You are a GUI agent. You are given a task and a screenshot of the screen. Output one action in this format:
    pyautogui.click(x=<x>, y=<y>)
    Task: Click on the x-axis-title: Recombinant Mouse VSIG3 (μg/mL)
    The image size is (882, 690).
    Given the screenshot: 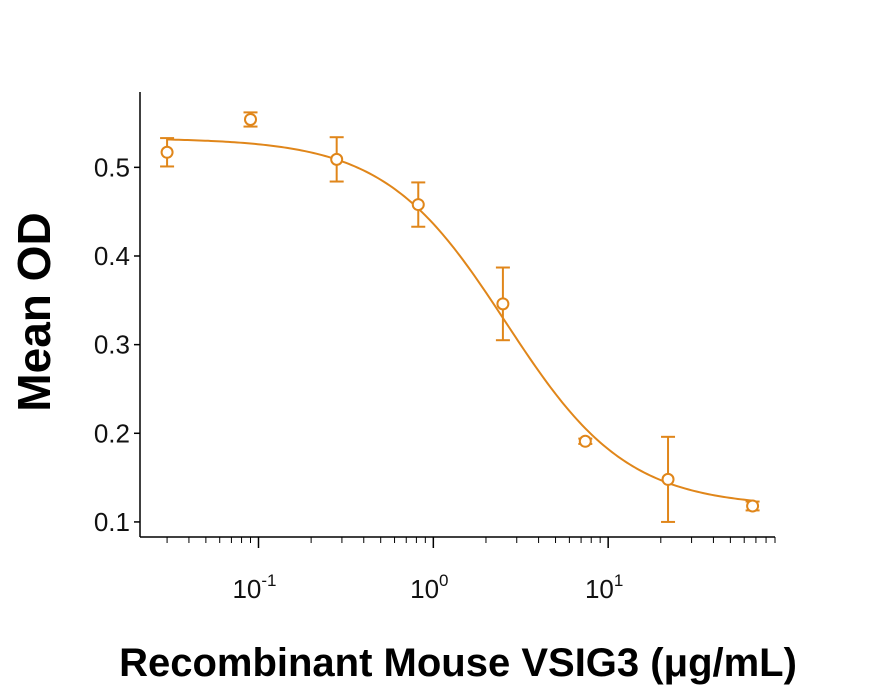 What is the action you would take?
    pyautogui.click(x=458, y=663)
    